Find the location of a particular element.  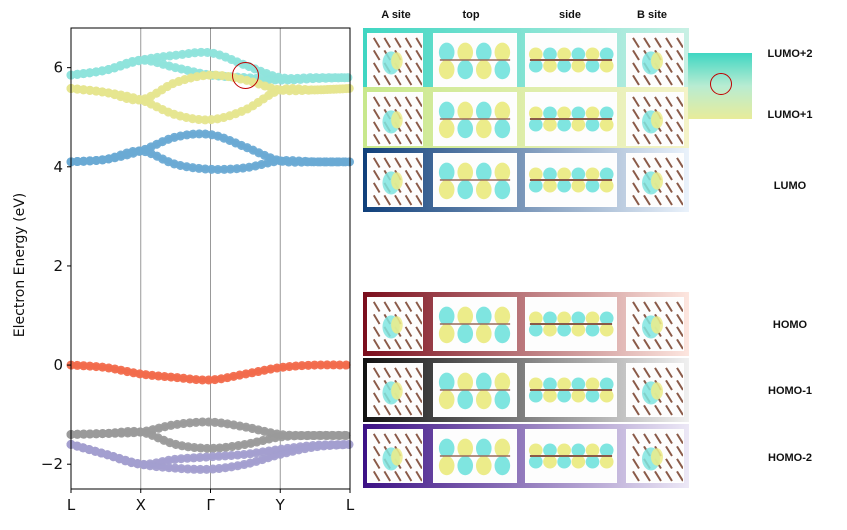

y-tick-label: 2 is located at coordinates (58, 266).